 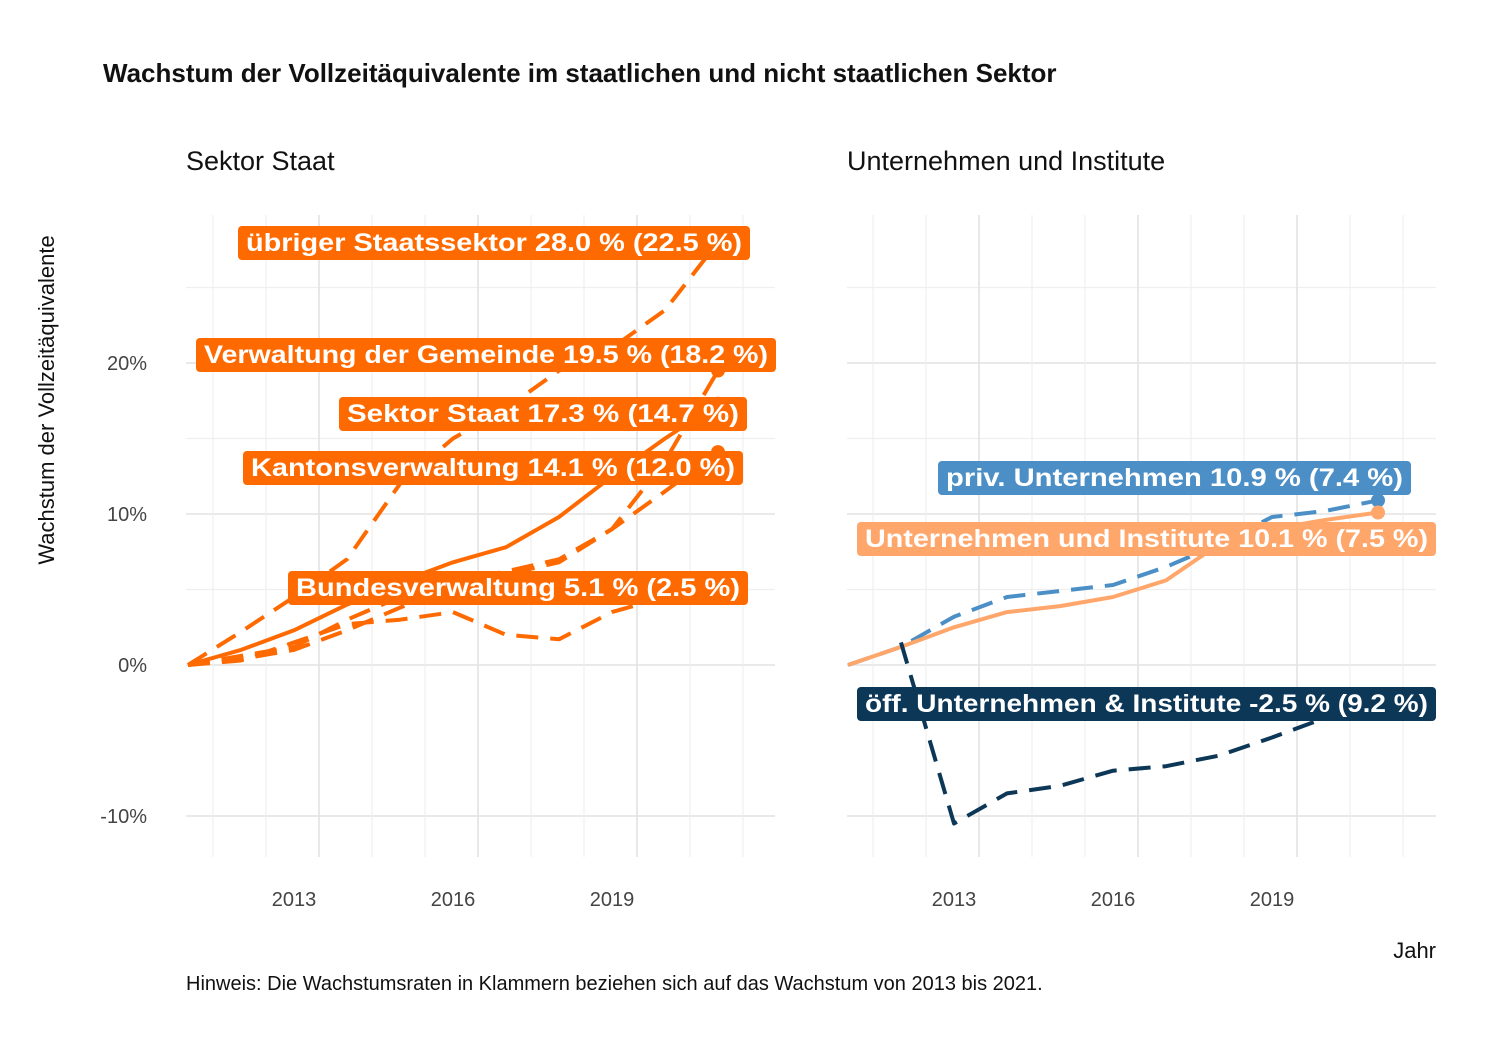 I want to click on y-axis-label: Wachstum der Vollzeitäquivalente, so click(x=46, y=399).